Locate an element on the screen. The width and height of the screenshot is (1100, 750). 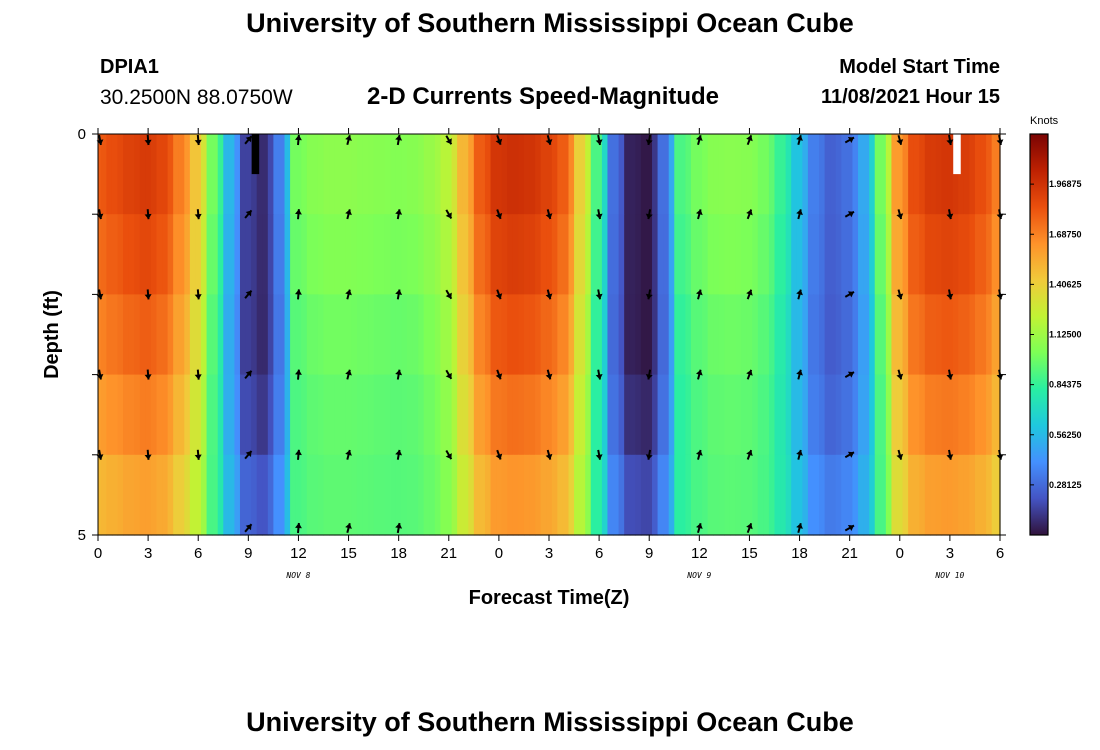
x-tick-label: 21 is located at coordinates (448, 553).